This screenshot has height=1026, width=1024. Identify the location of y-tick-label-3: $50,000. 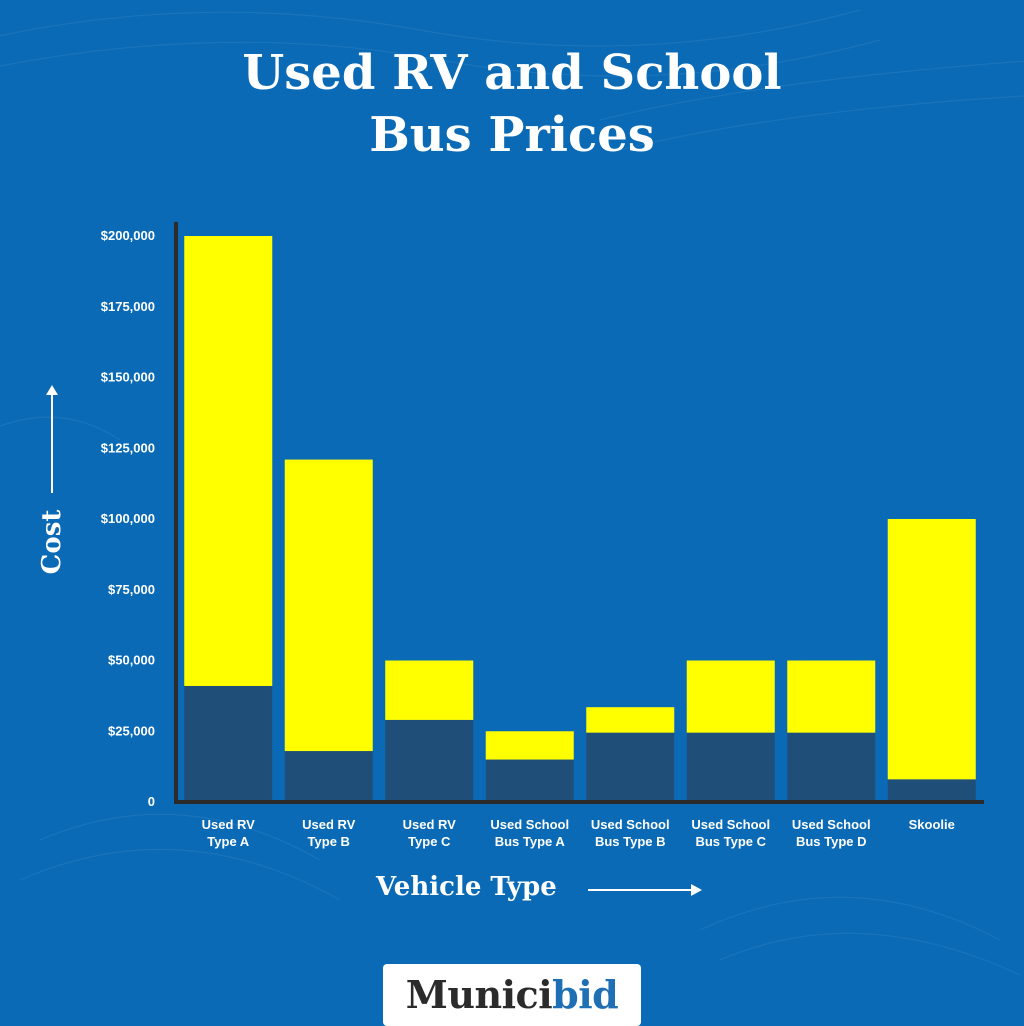
(131, 660).